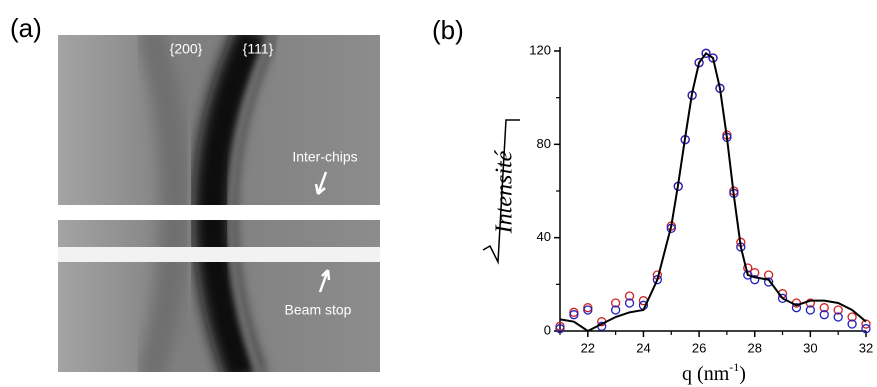 The width and height of the screenshot is (877, 387). Describe the element at coordinates (318, 310) in the screenshot. I see `annotation: Beam stop` at that location.